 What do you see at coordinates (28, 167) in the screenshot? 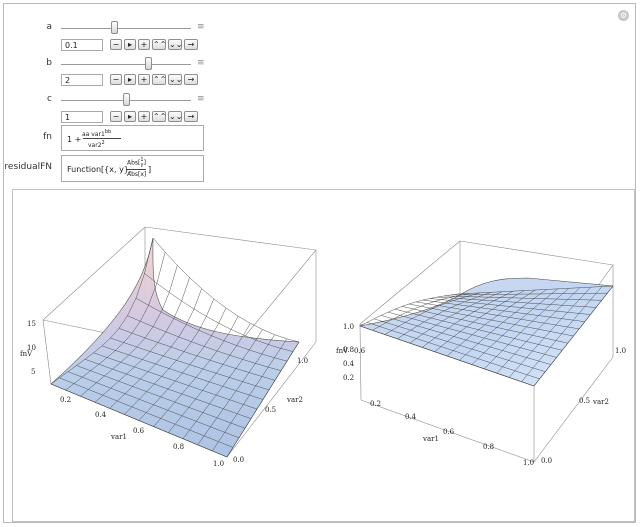
I see `residualfn-label: residualFN` at bounding box center [28, 167].